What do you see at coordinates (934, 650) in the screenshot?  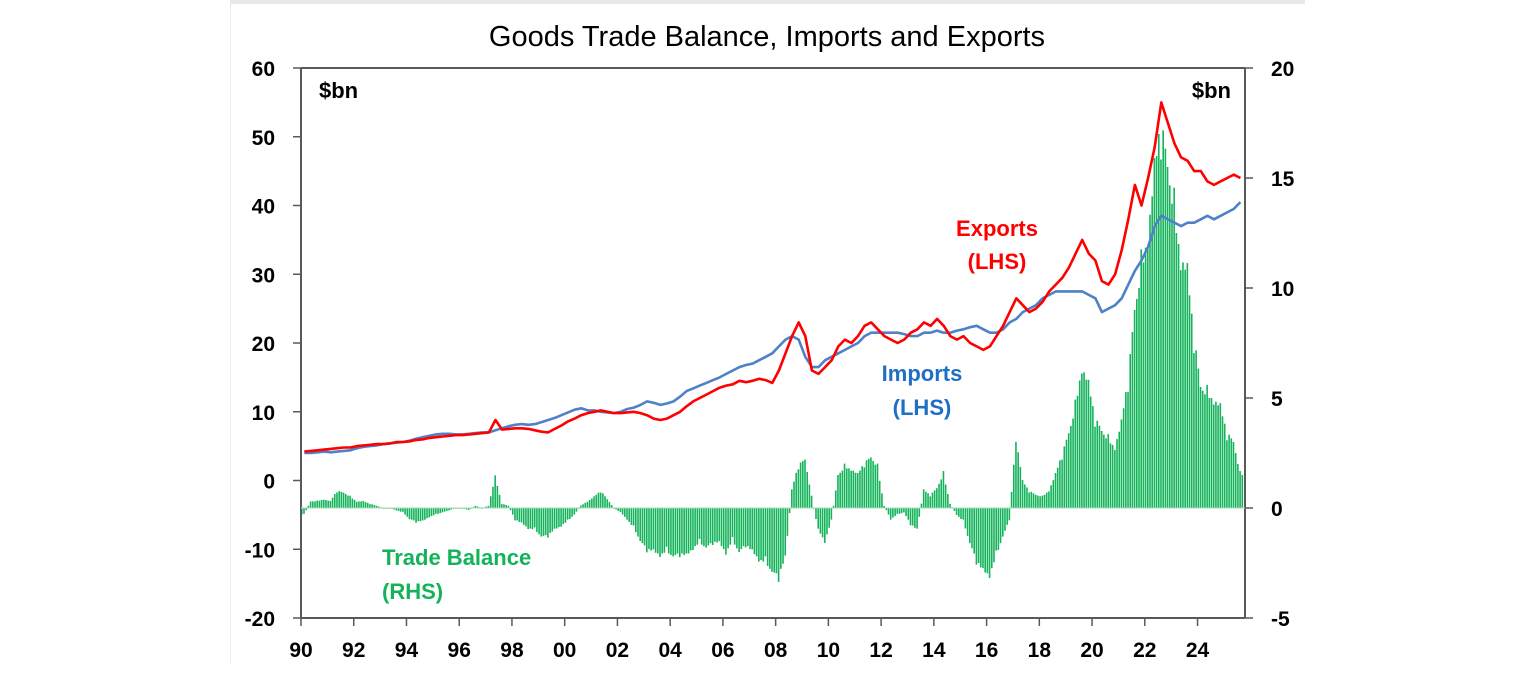 I see `x-tick-label: 14` at bounding box center [934, 650].